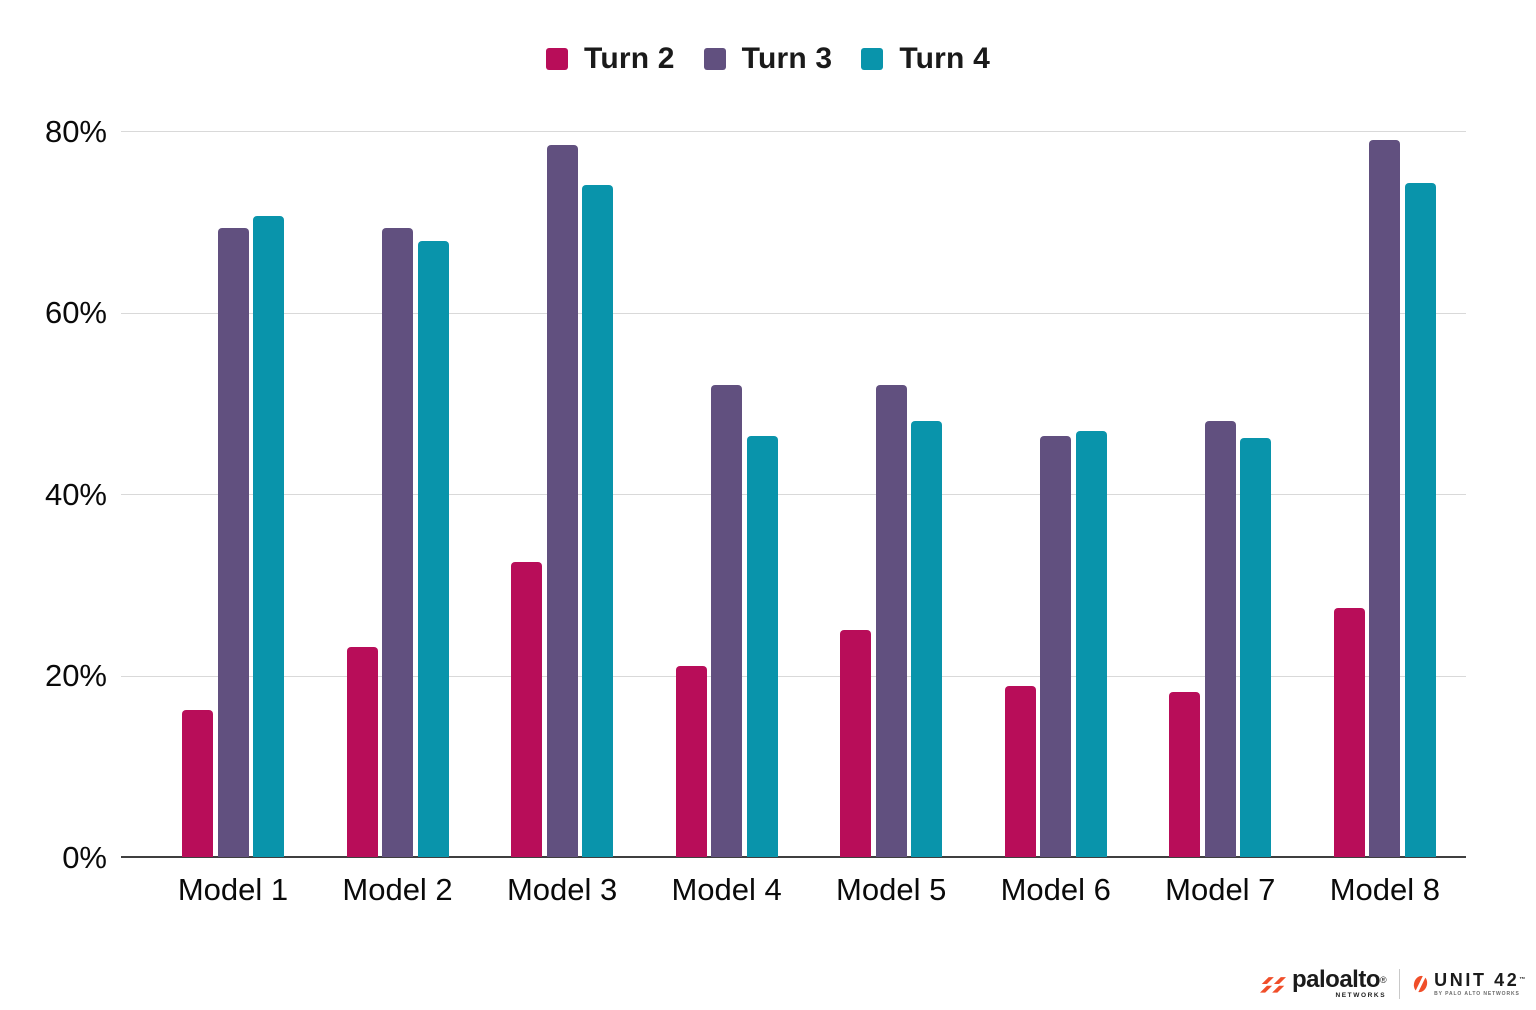  I want to click on x-label-model-7: Model 7, so click(1220, 889).